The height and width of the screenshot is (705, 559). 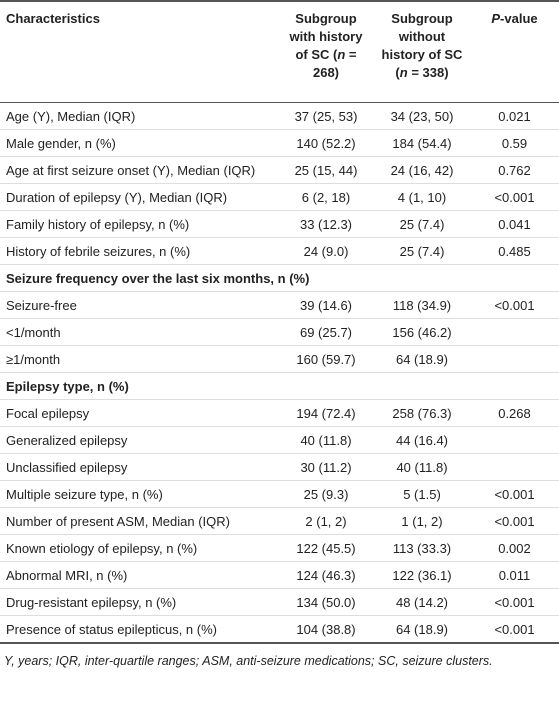 I want to click on value-cell: 6 (2, 18), so click(x=326, y=197).